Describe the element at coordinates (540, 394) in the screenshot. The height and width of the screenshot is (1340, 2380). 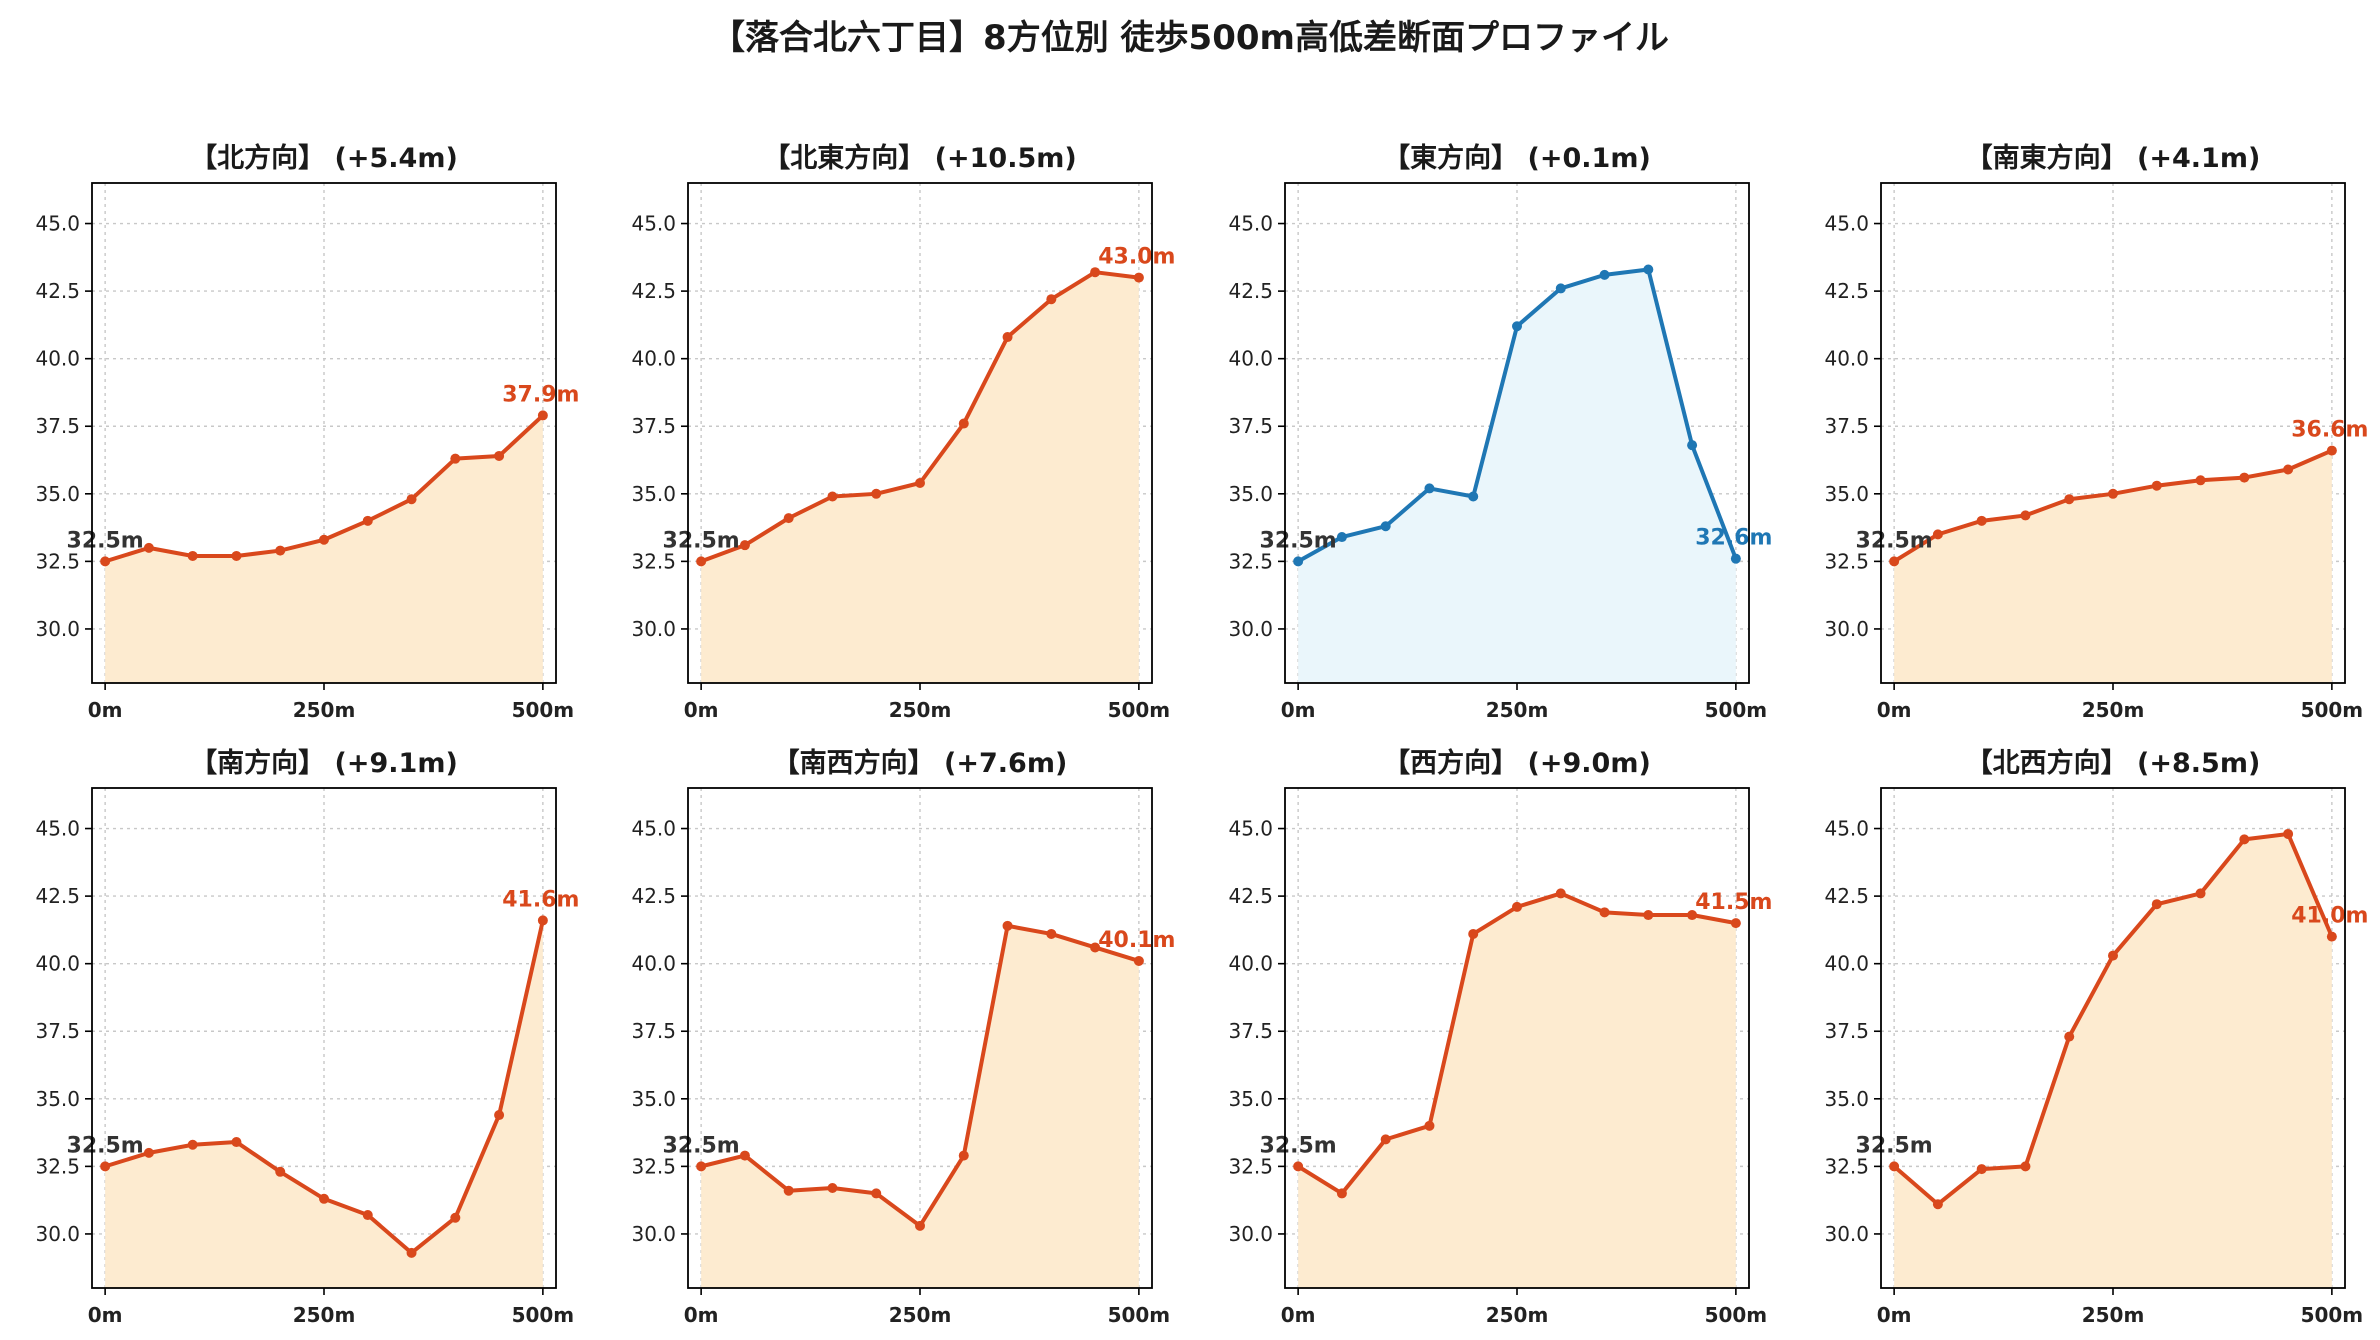
I see `end-value-label: 37.9m` at that location.